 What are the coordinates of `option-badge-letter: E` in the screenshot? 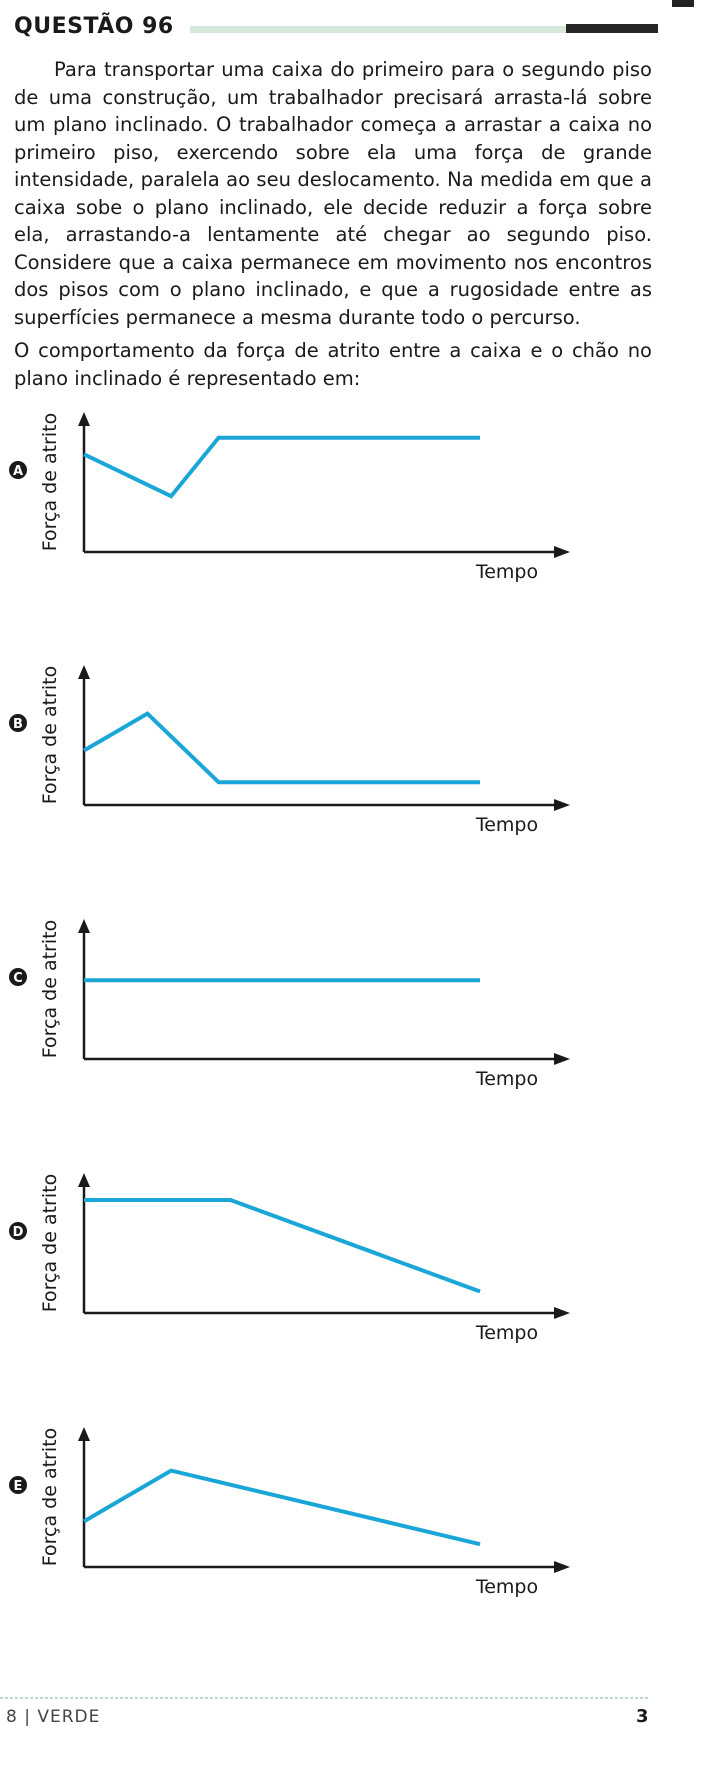 It's located at (18, 1486).